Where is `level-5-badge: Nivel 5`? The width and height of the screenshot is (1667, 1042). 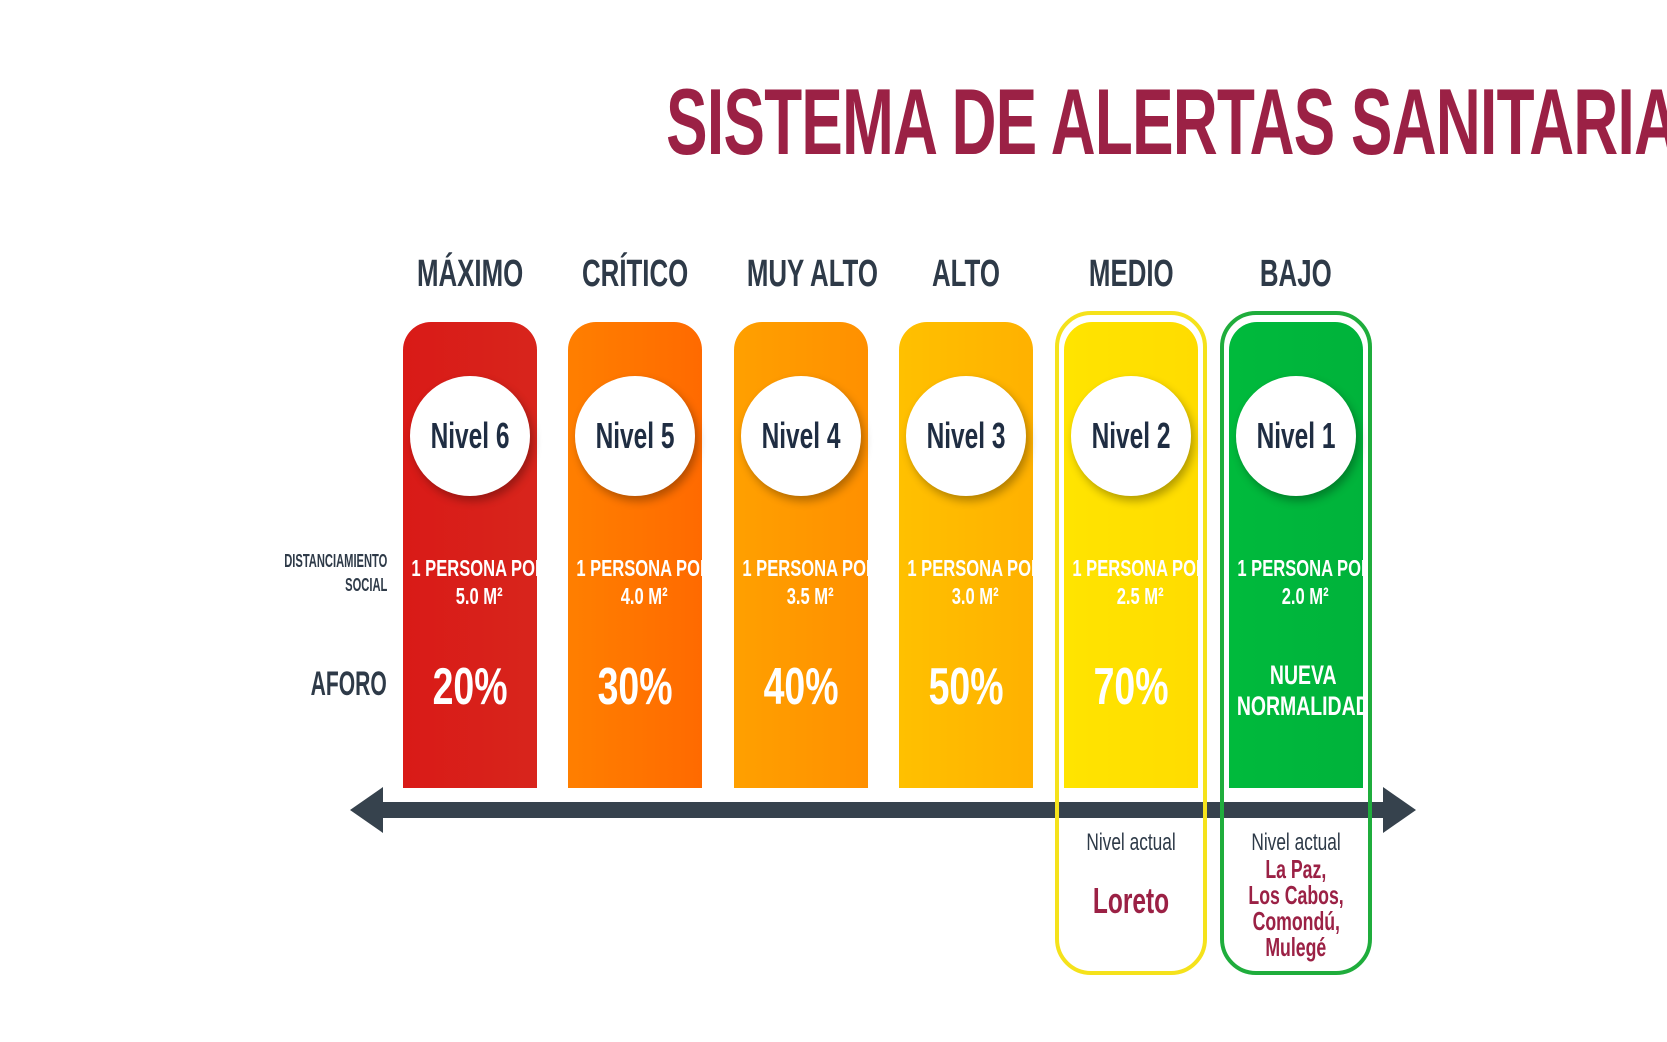 level-5-badge: Nivel 5 is located at coordinates (635, 436).